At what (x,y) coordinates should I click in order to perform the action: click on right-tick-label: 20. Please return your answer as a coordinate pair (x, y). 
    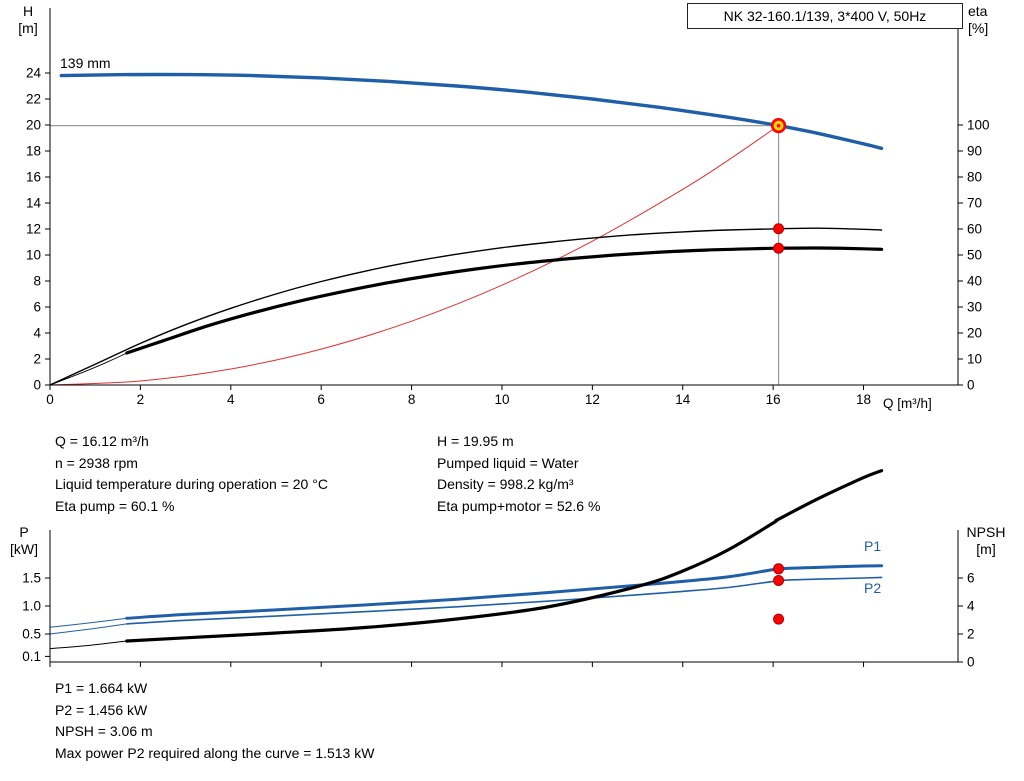
    Looking at the image, I should click on (974, 333).